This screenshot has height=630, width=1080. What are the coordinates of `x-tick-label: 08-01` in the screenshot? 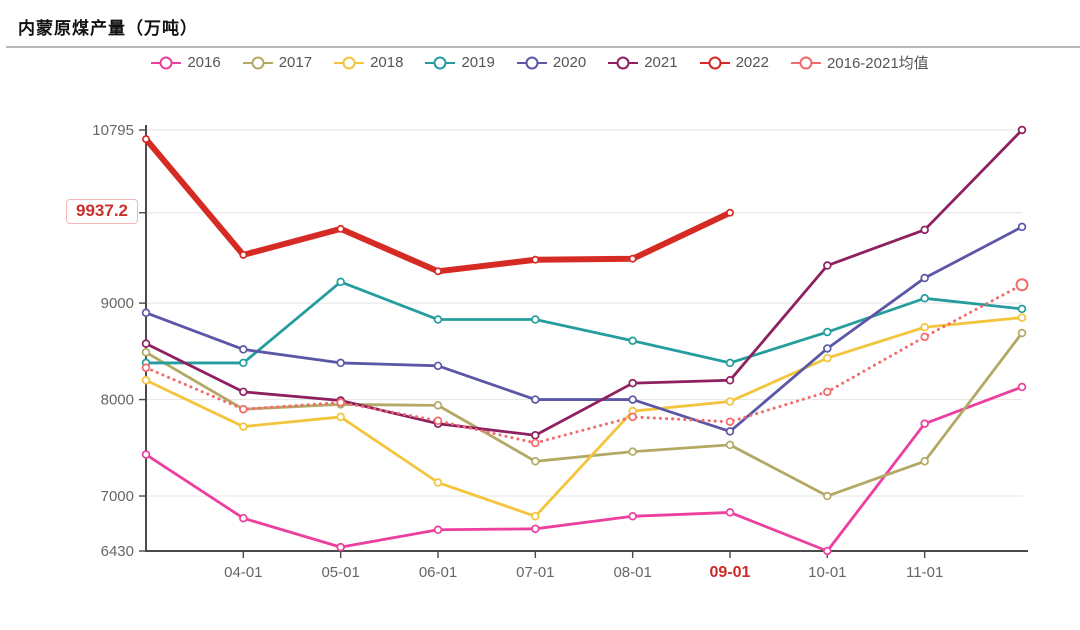 It's located at (632, 572).